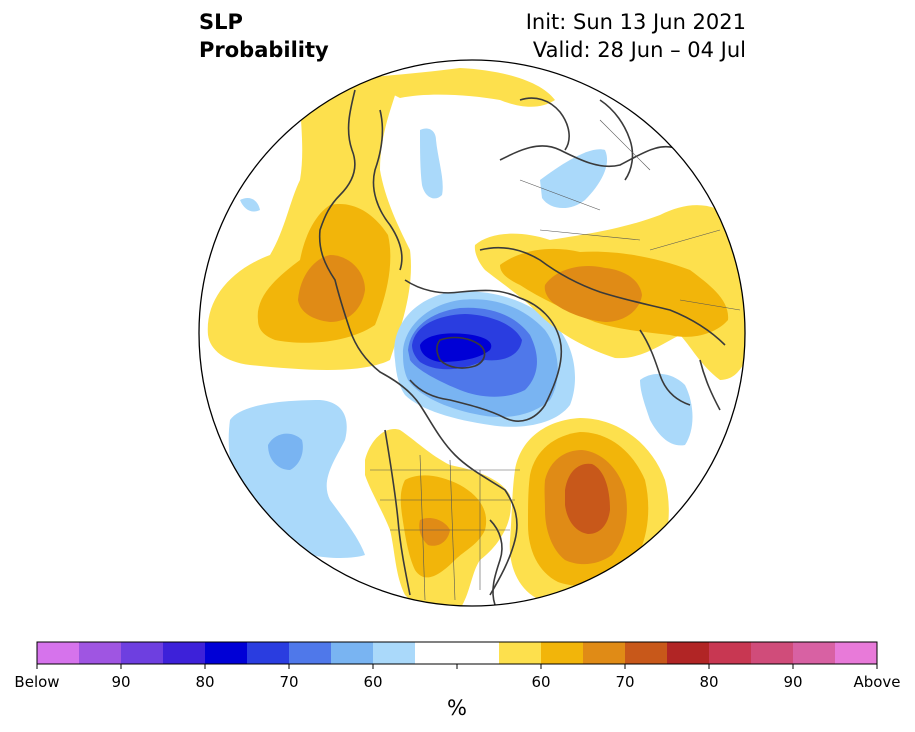 Image resolution: width=915 pixels, height=732 pixels. What do you see at coordinates (457, 708) in the screenshot?
I see `colorbar-unit: %` at bounding box center [457, 708].